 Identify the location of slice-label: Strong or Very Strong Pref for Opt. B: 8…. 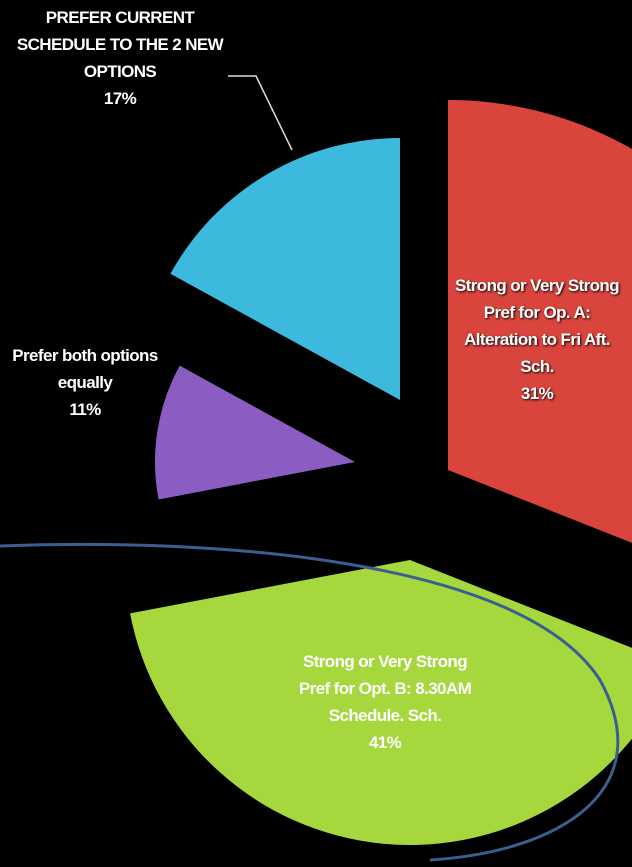
(385, 702).